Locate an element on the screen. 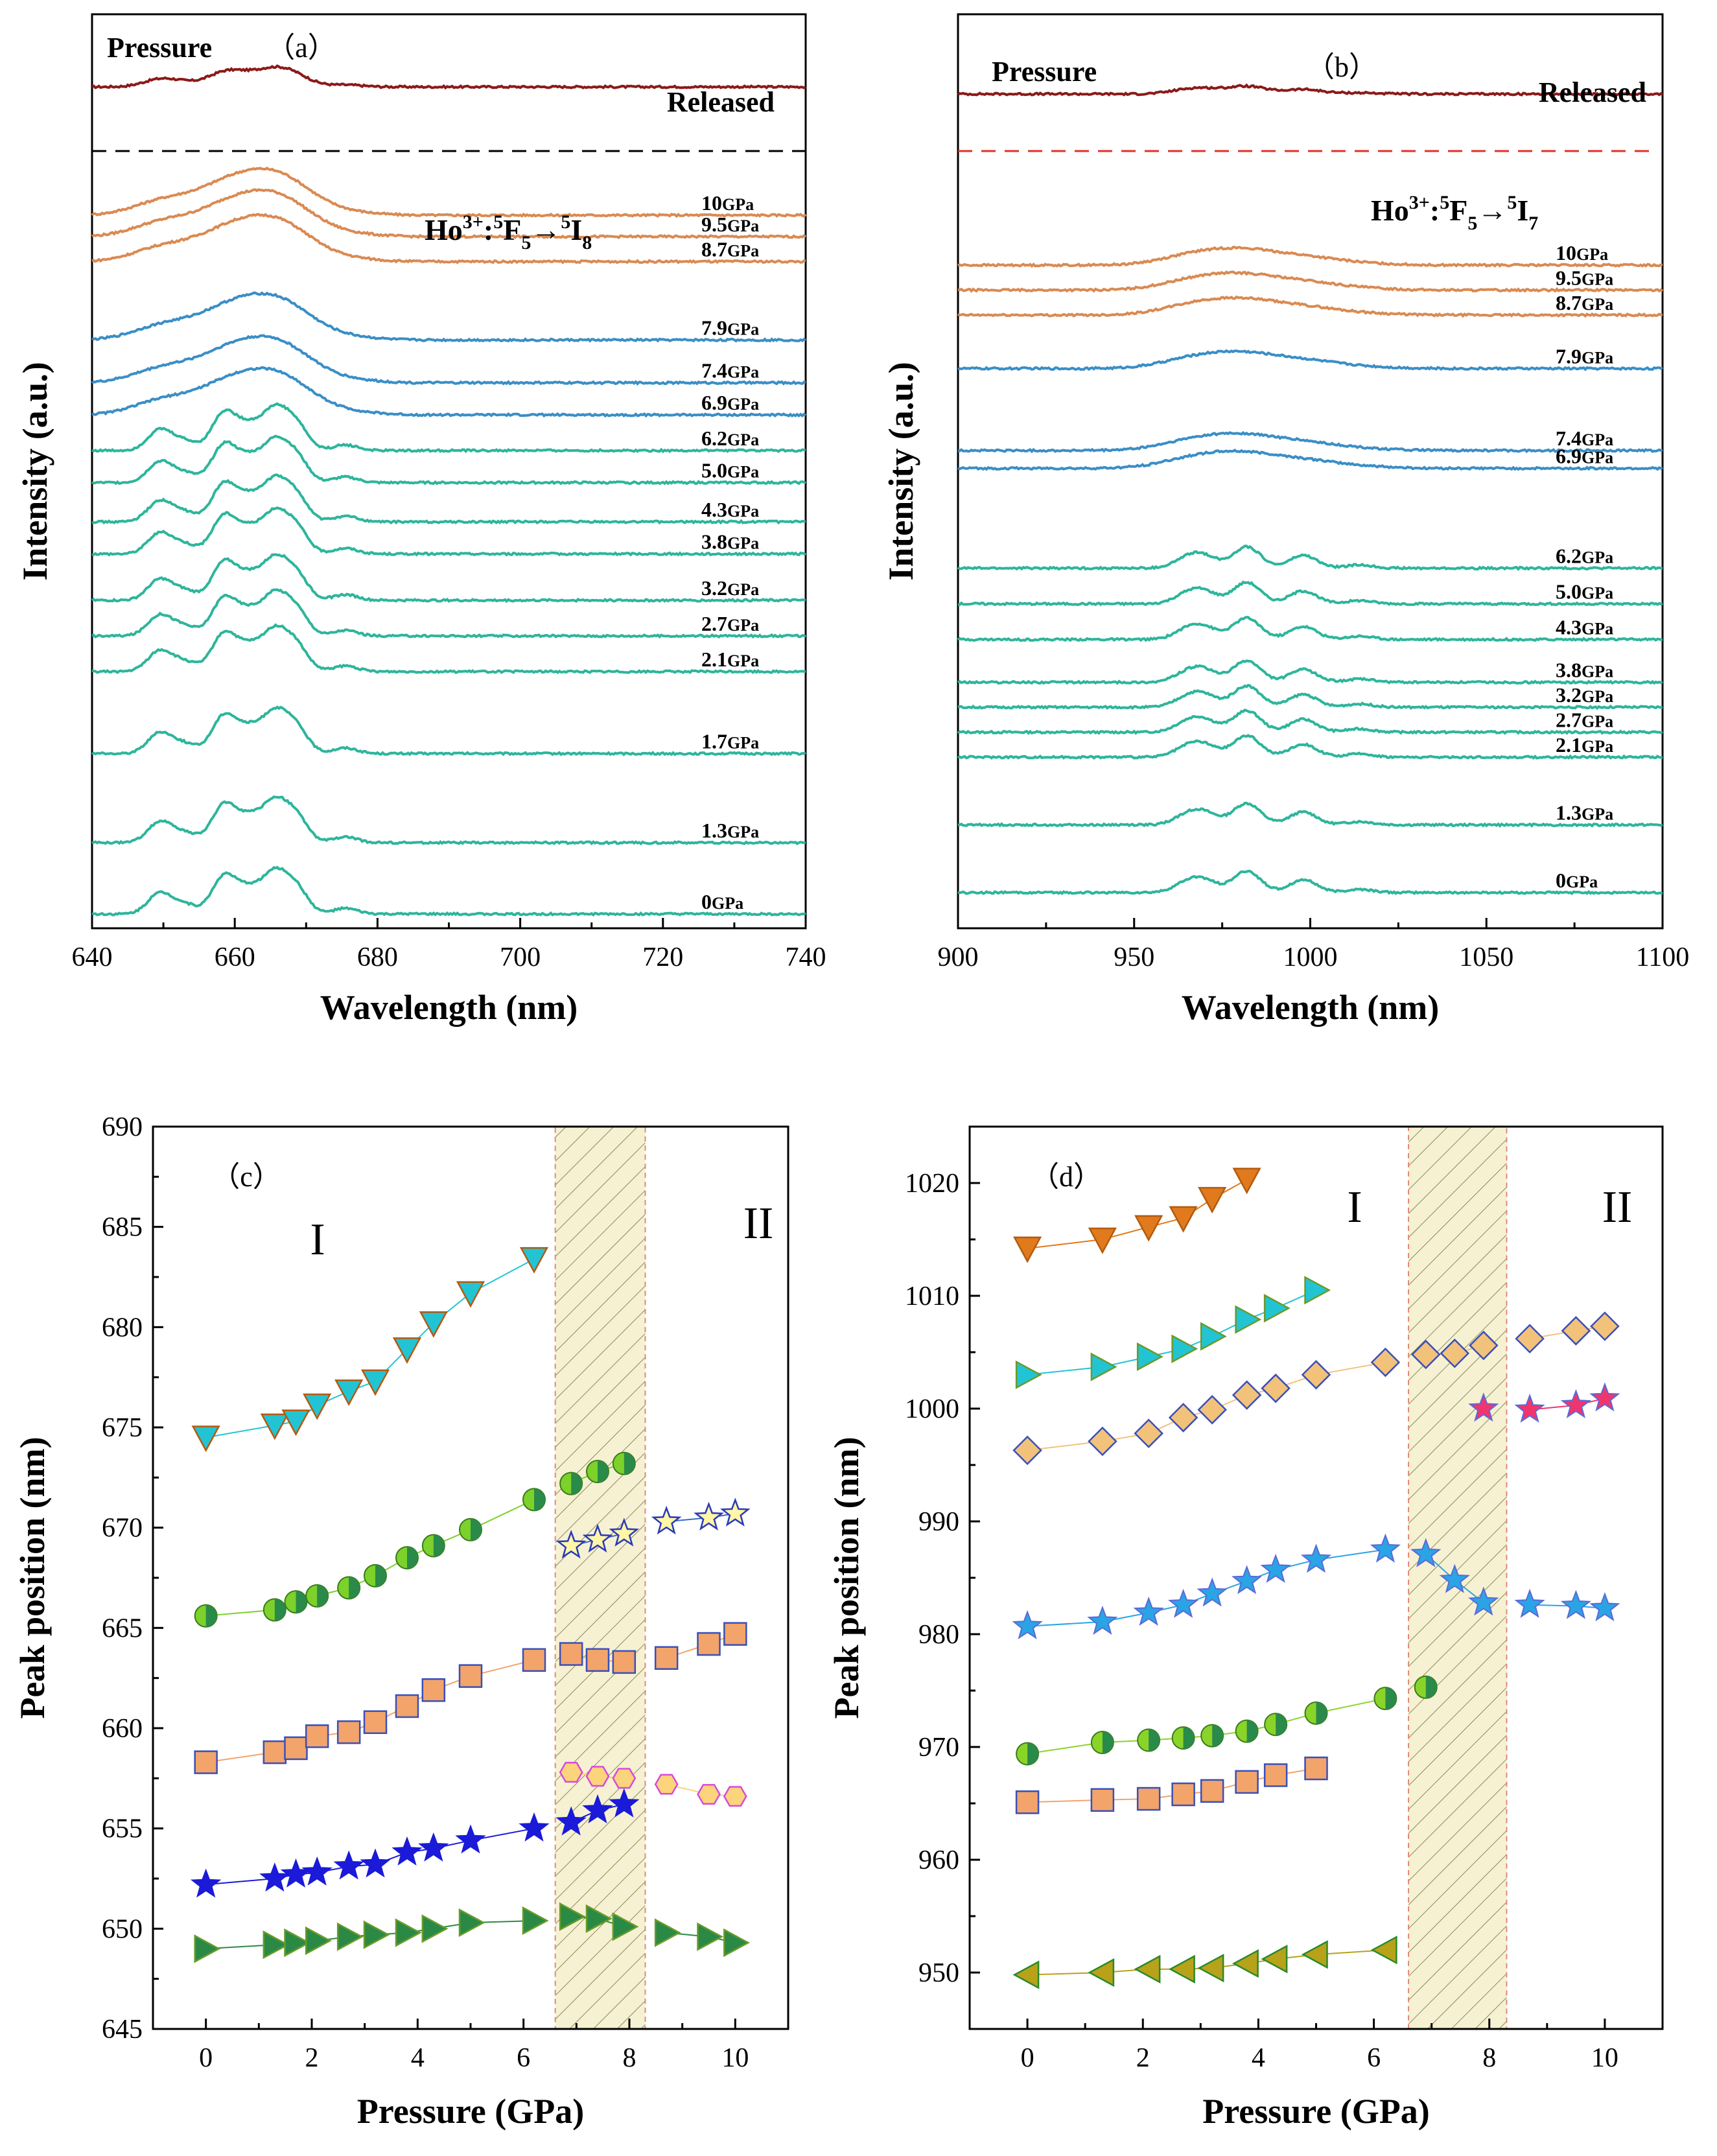  pressure-label-a: 4.3GPa is located at coordinates (730, 509).